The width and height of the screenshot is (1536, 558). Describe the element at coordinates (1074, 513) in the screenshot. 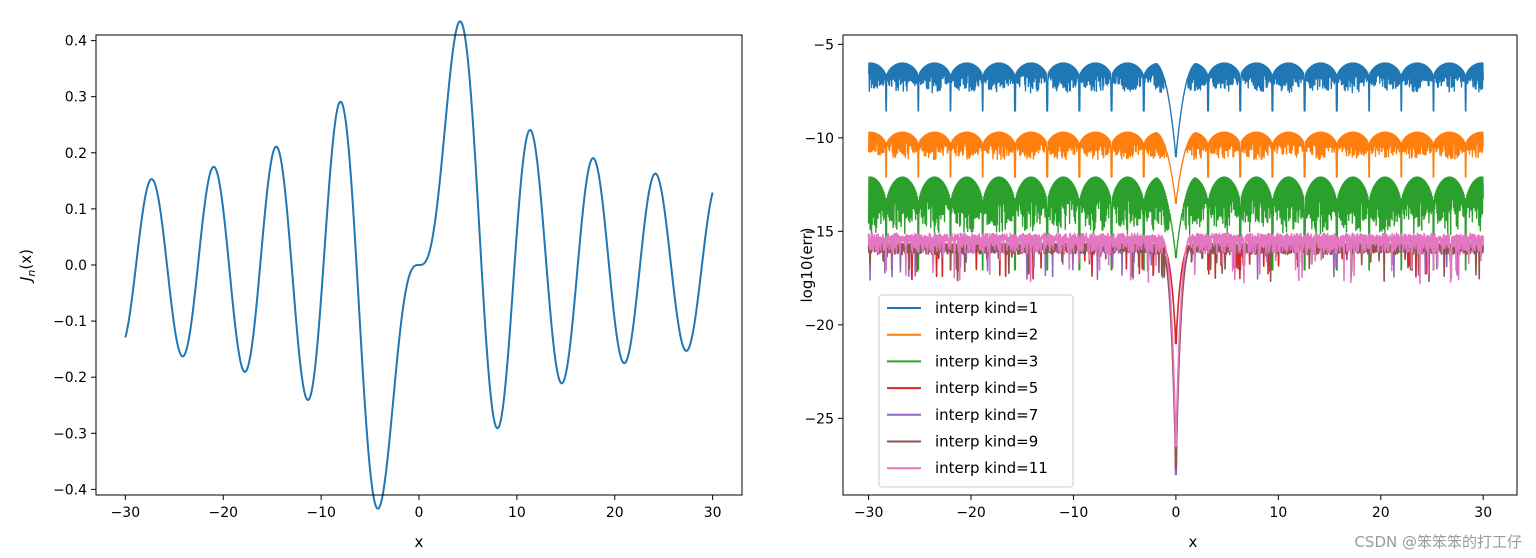

I see `error-x-tick-label: −10` at that location.